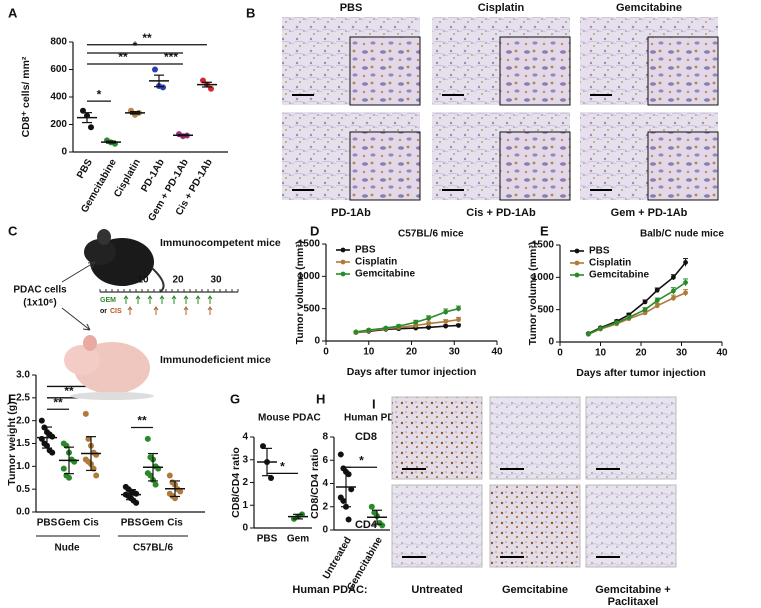  Describe the element at coordinates (109, 367) in the screenshot. I see `pink-mouse` at that location.